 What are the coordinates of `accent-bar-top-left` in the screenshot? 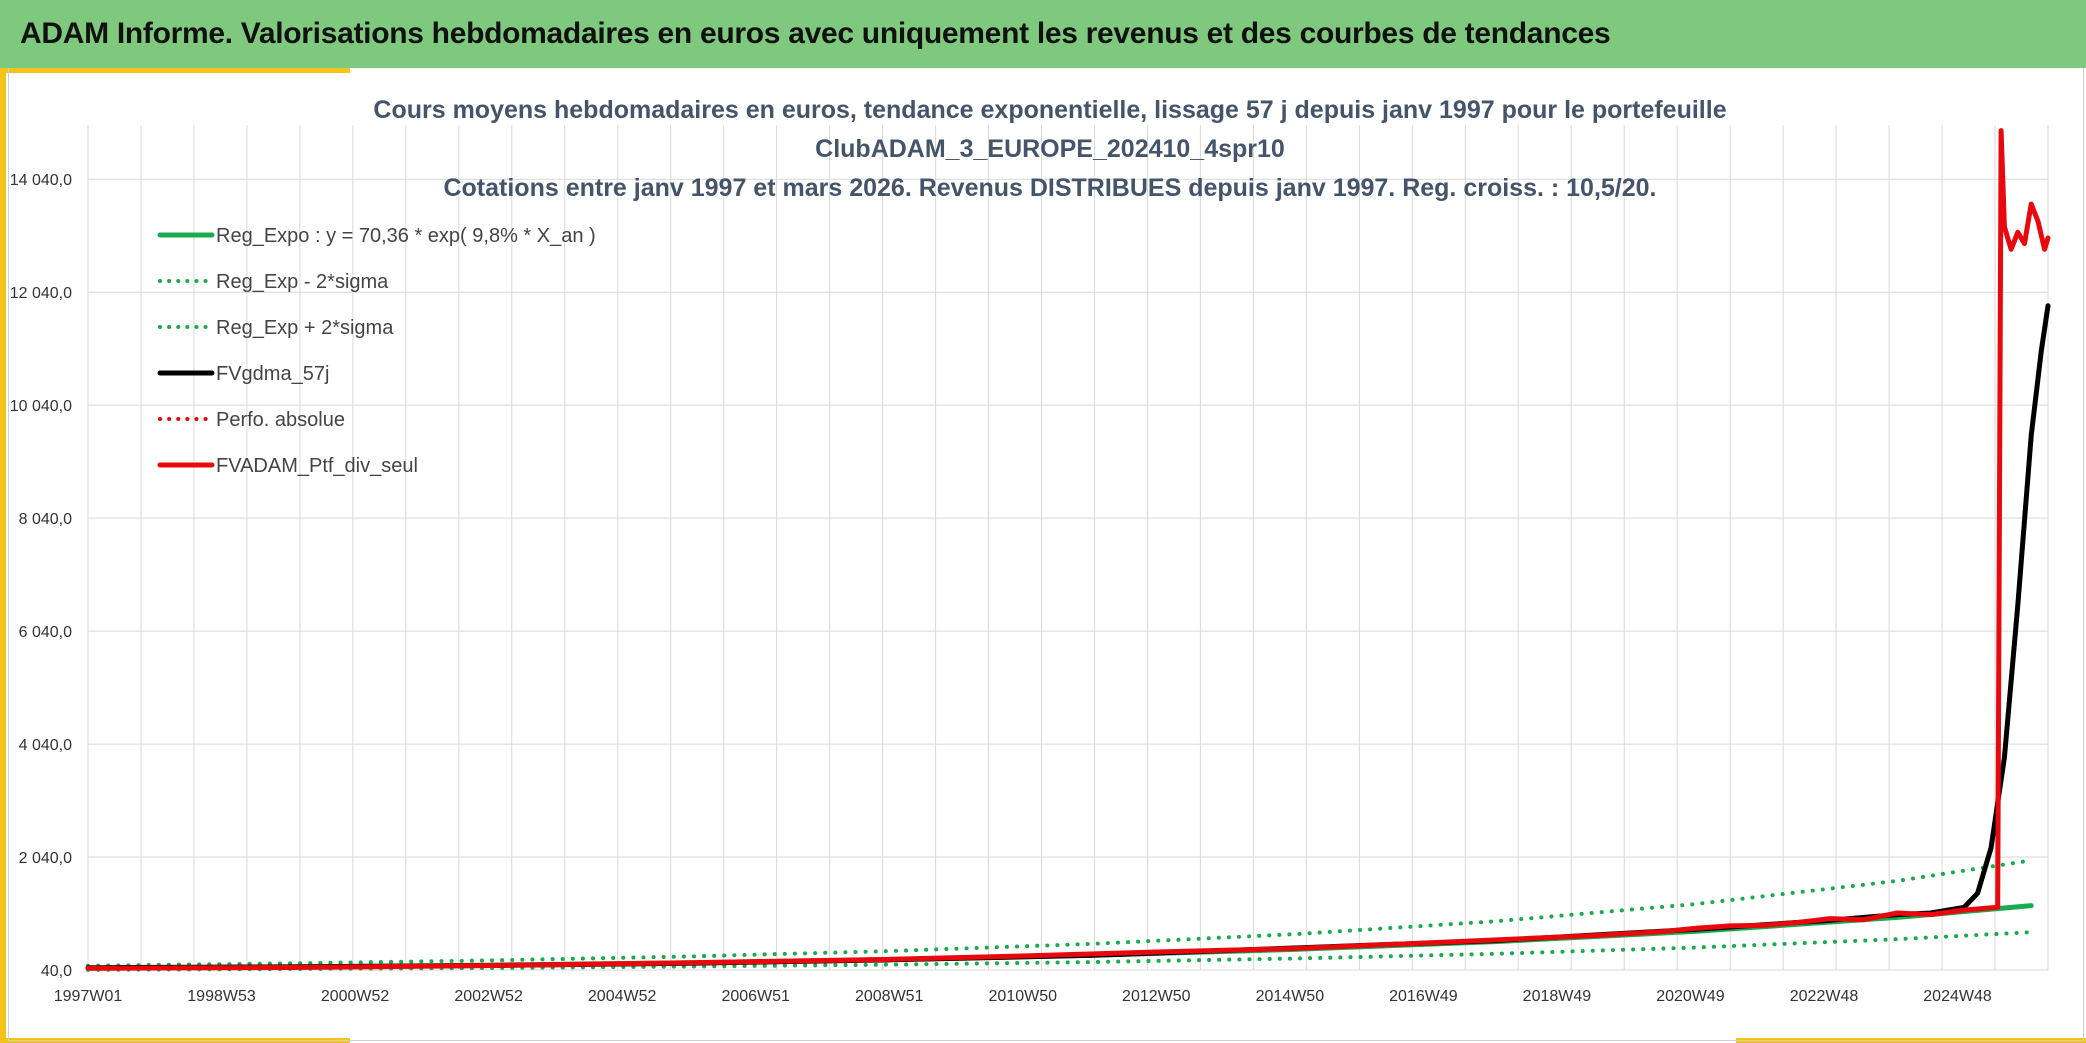 It's located at (175, 70).